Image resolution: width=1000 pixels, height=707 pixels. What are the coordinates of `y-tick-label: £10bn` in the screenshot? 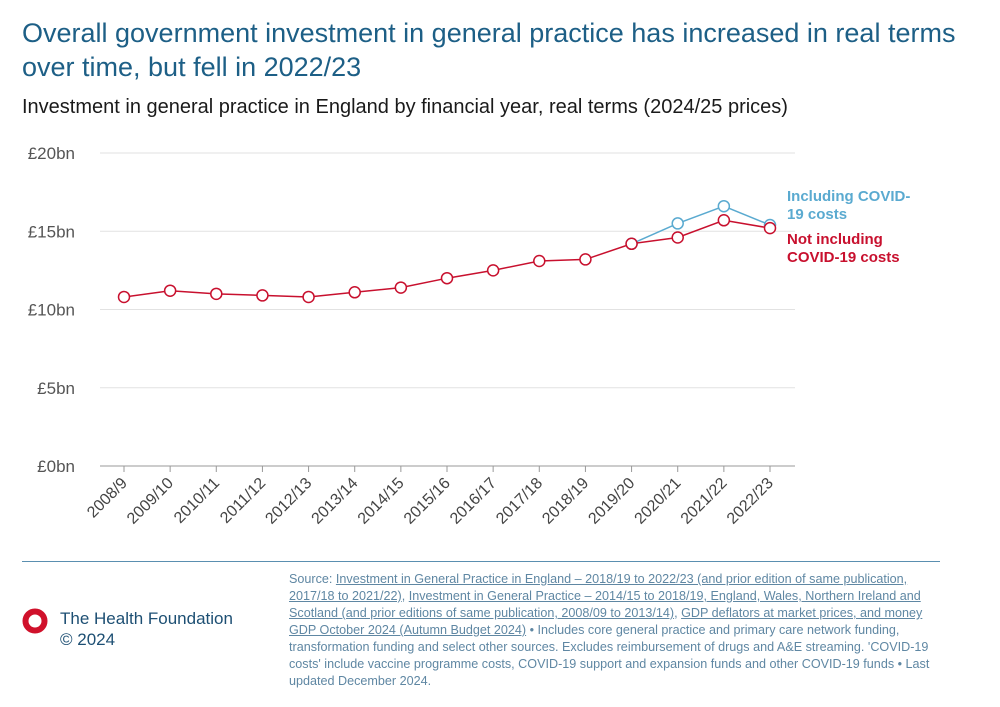 It's located at (51, 310).